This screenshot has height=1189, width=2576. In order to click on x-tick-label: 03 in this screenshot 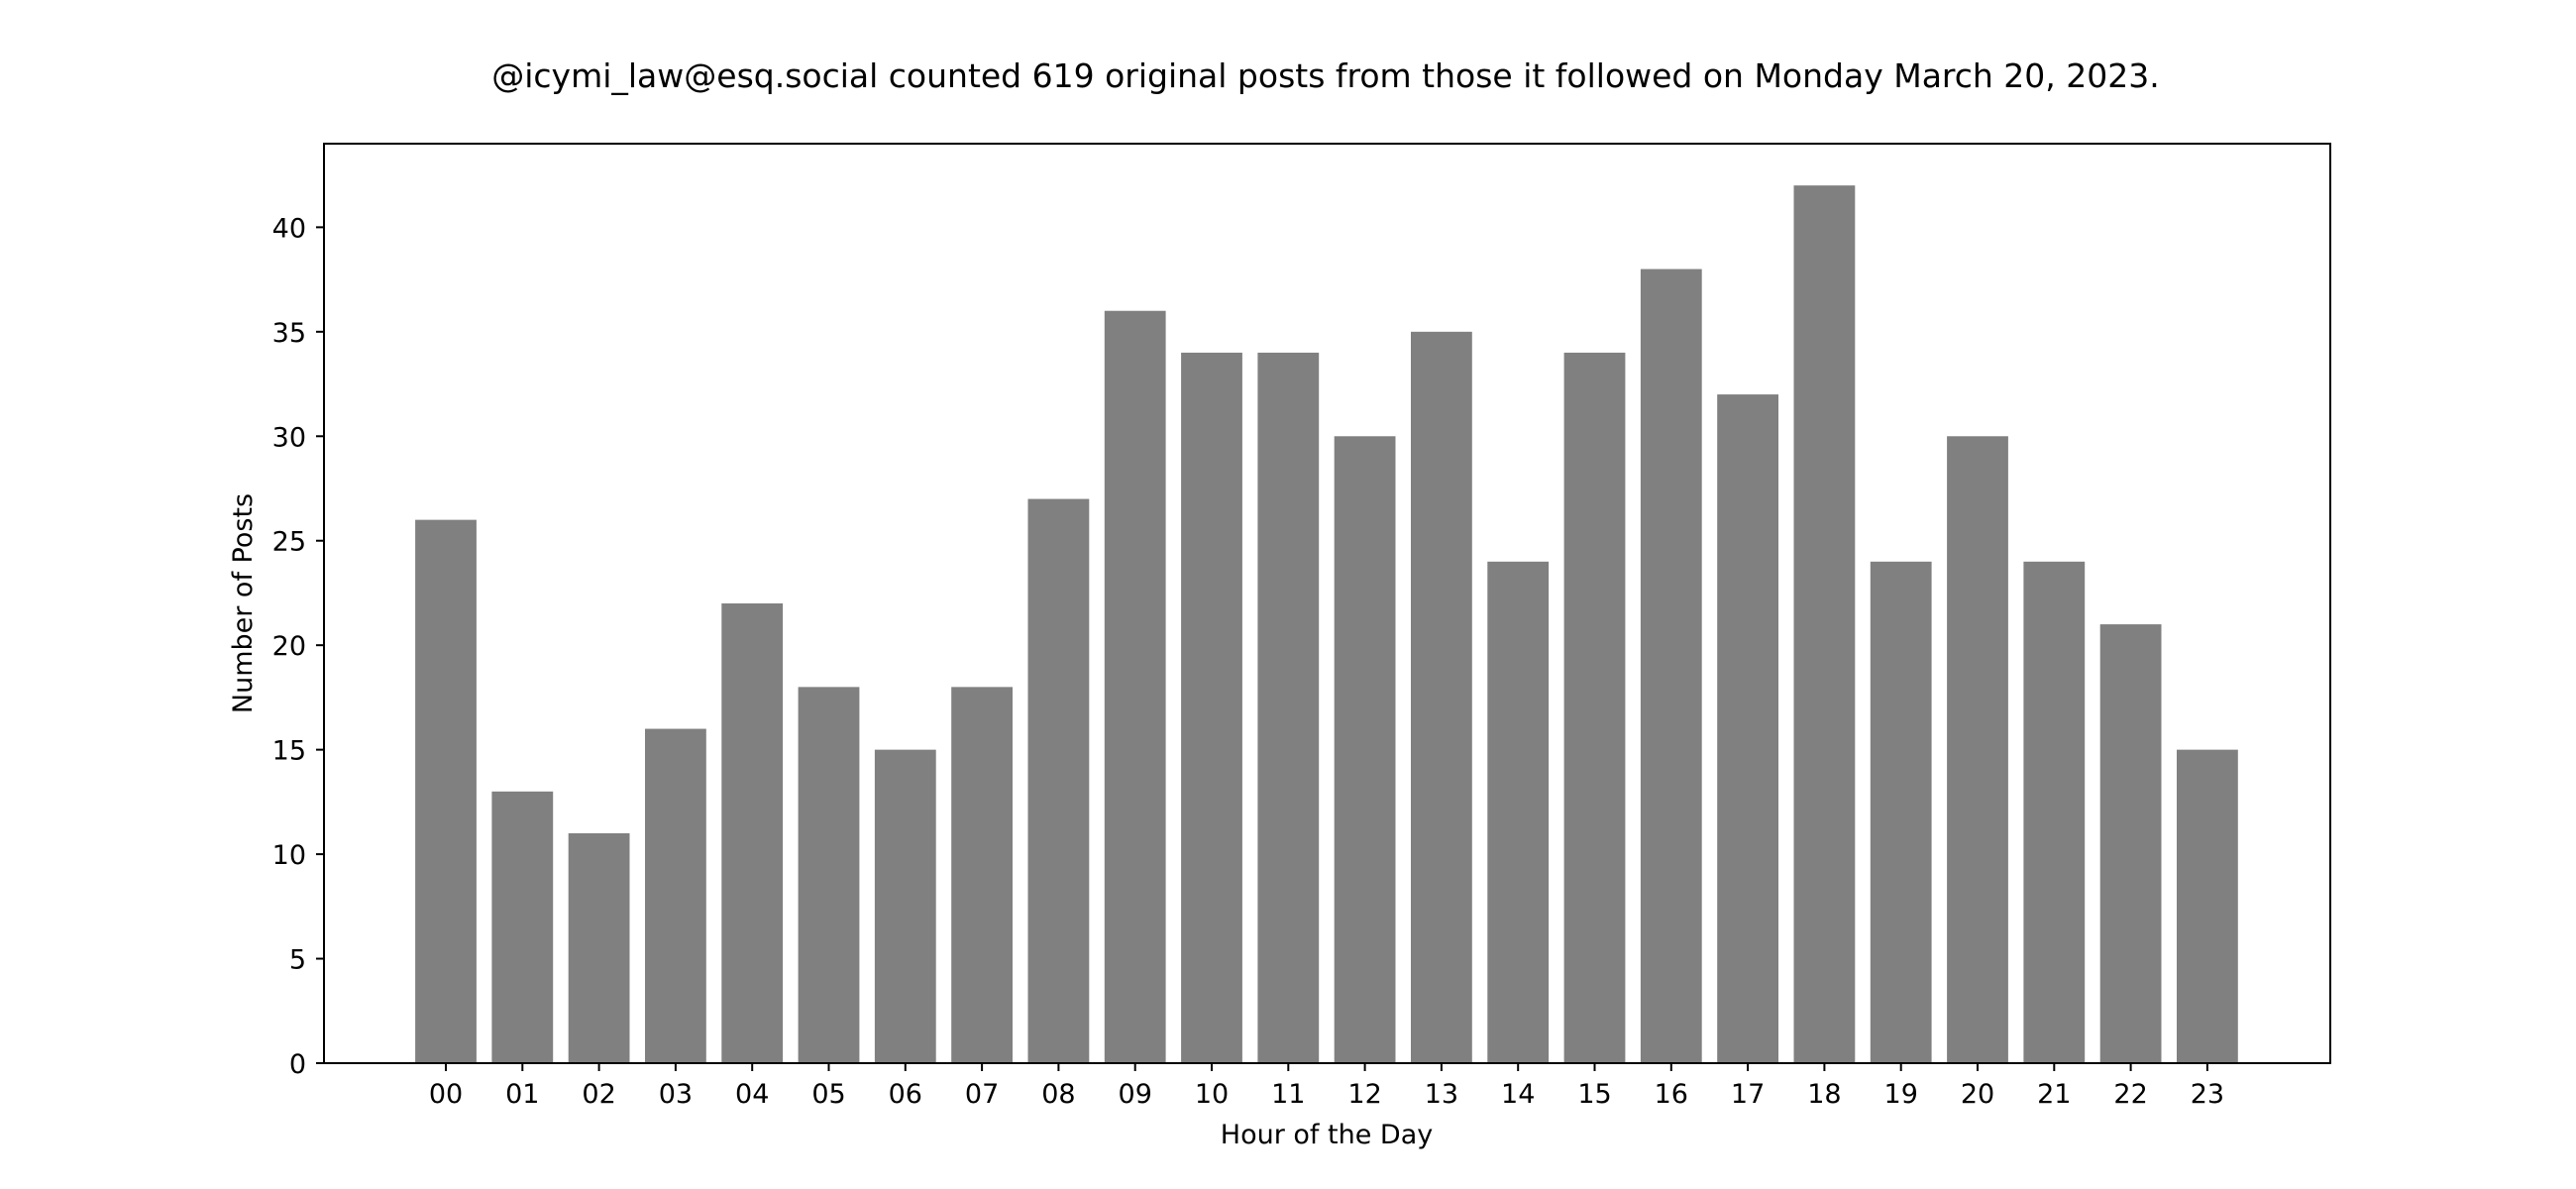, I will do `click(676, 1094)`.